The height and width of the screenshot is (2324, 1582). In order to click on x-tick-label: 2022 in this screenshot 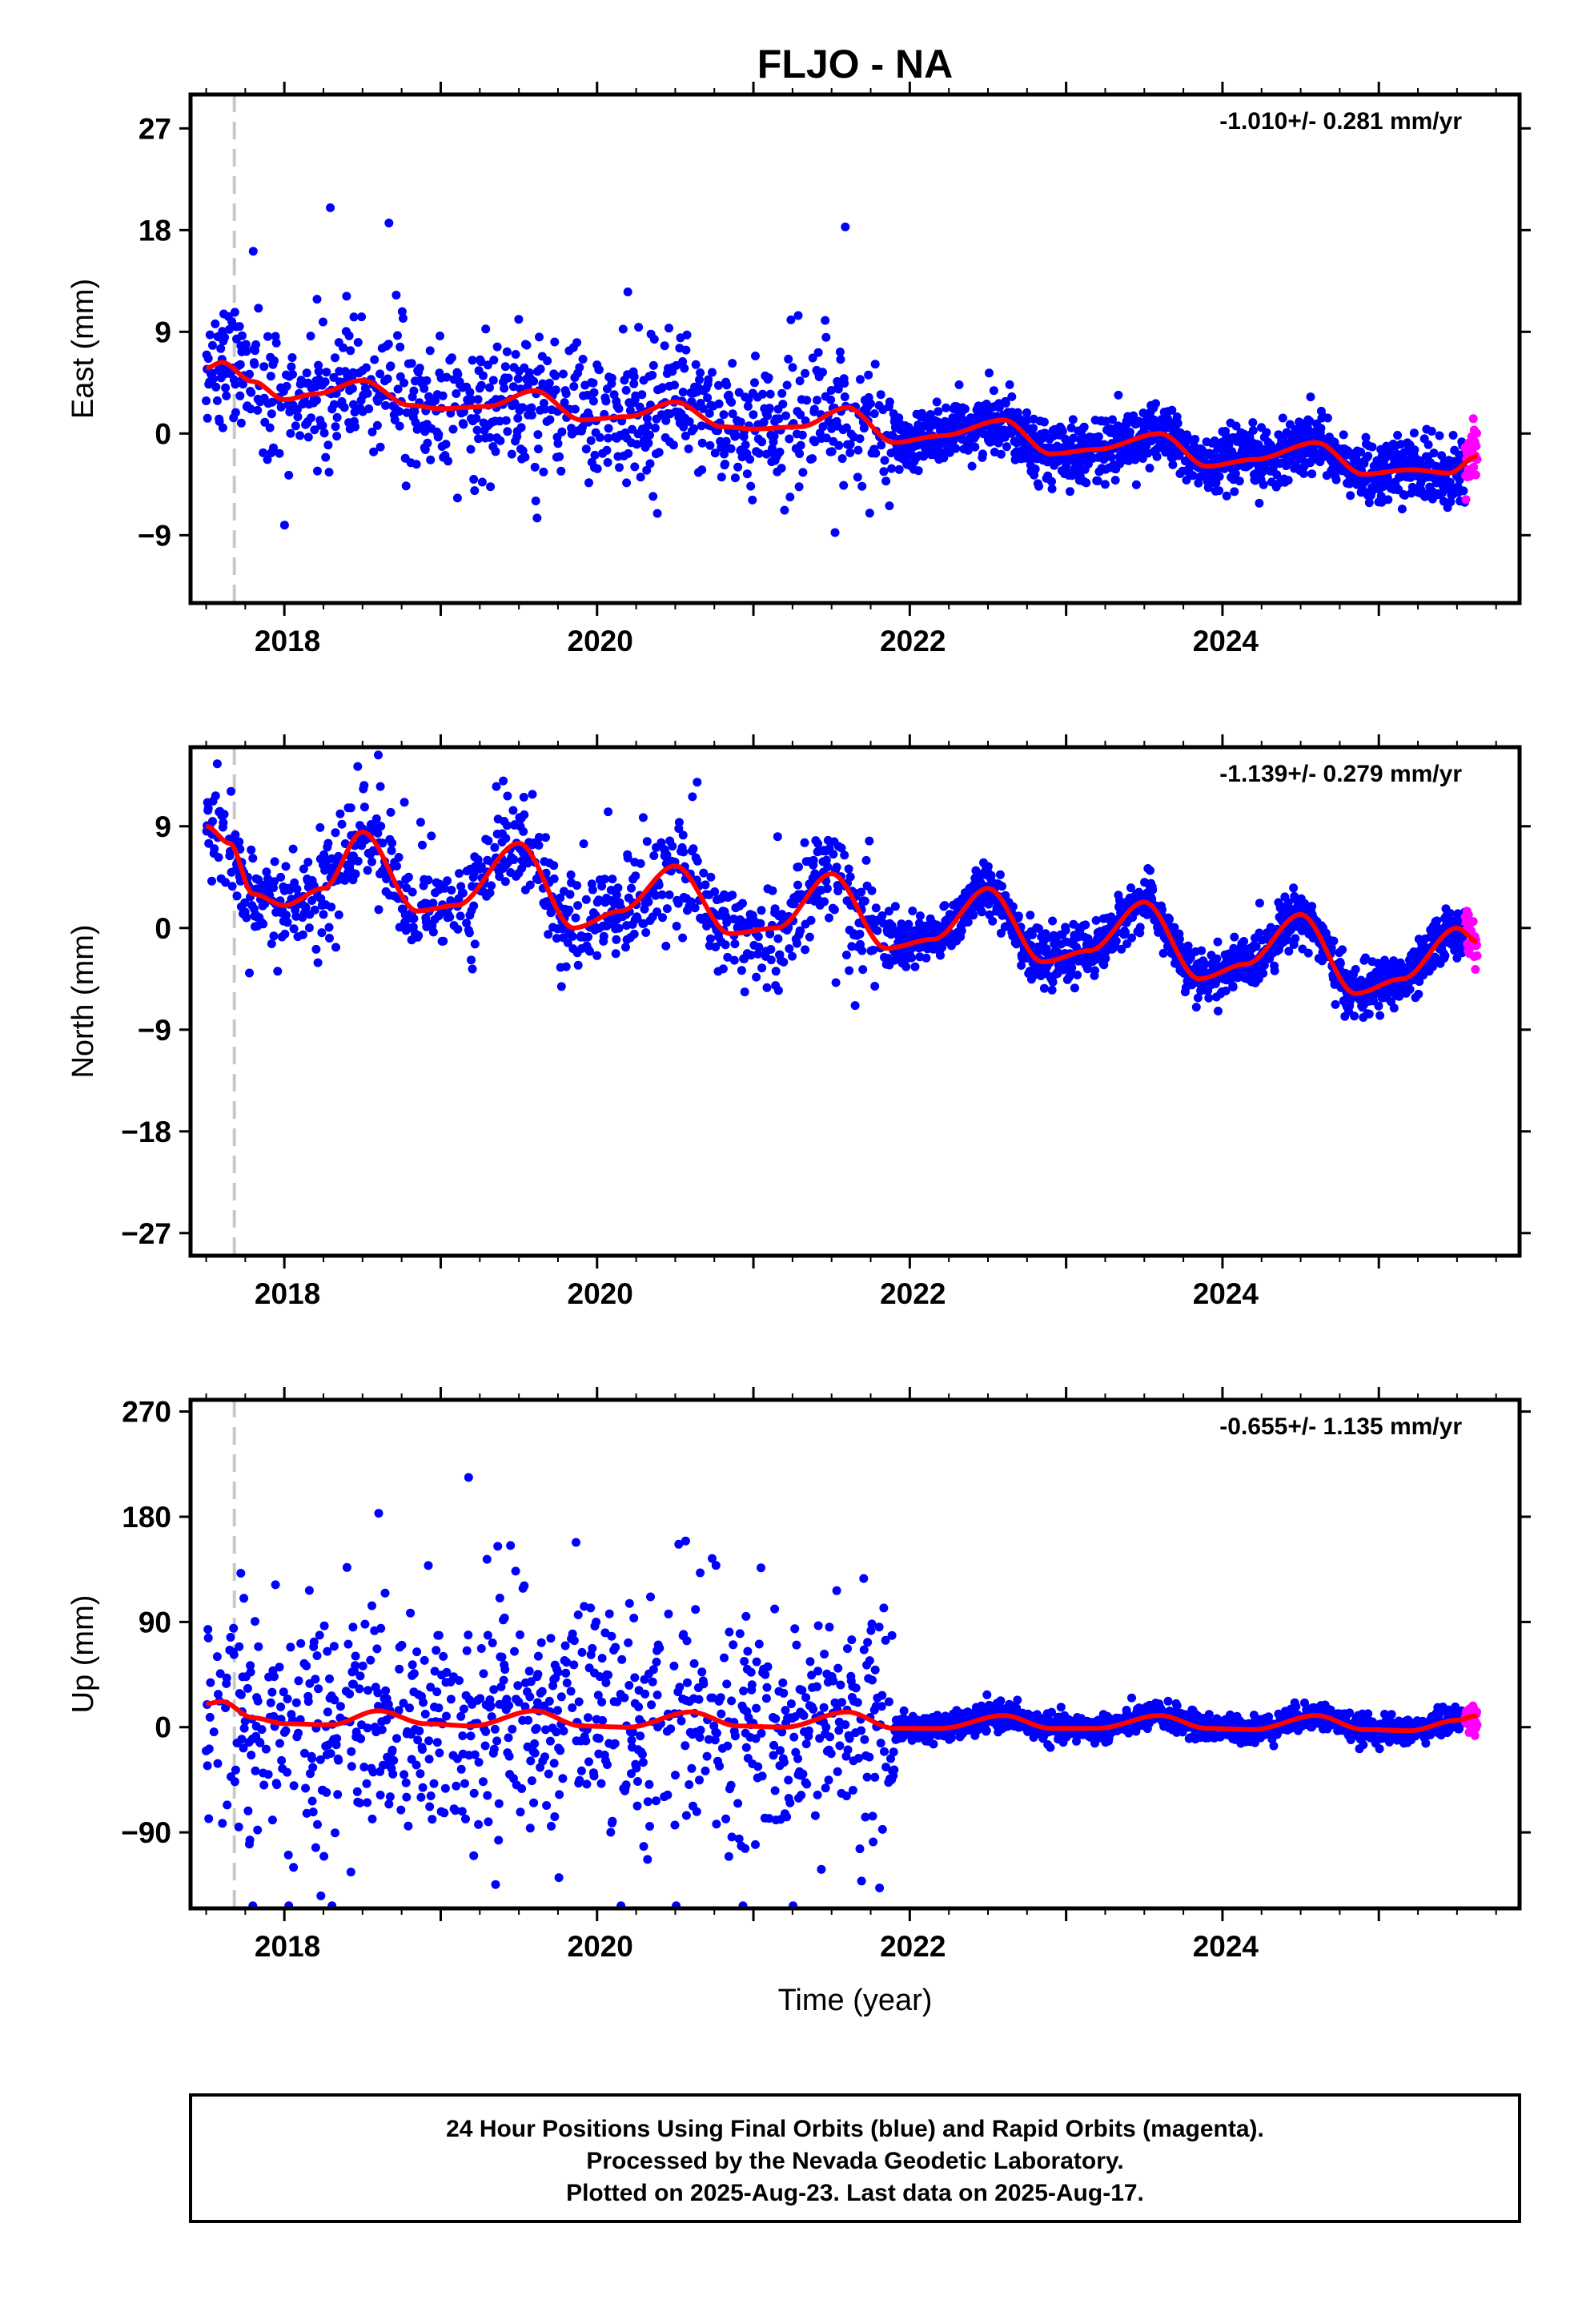, I will do `click(913, 641)`.